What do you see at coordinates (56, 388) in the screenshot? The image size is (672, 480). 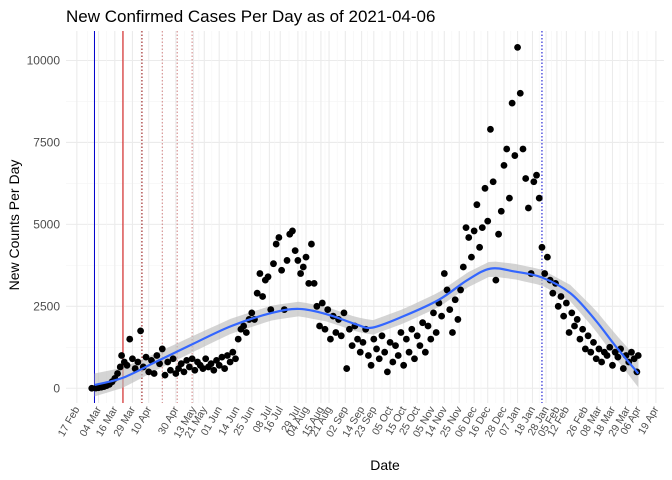 I see `y-tick-label: 0` at bounding box center [56, 388].